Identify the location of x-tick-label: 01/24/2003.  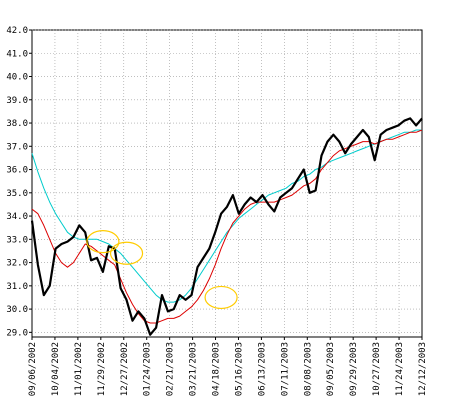
(148, 369).